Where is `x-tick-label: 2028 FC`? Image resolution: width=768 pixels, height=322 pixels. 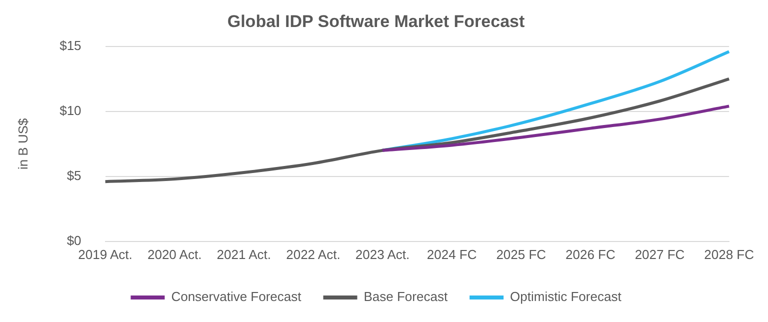
x-tick-label: 2028 FC is located at coordinates (729, 254).